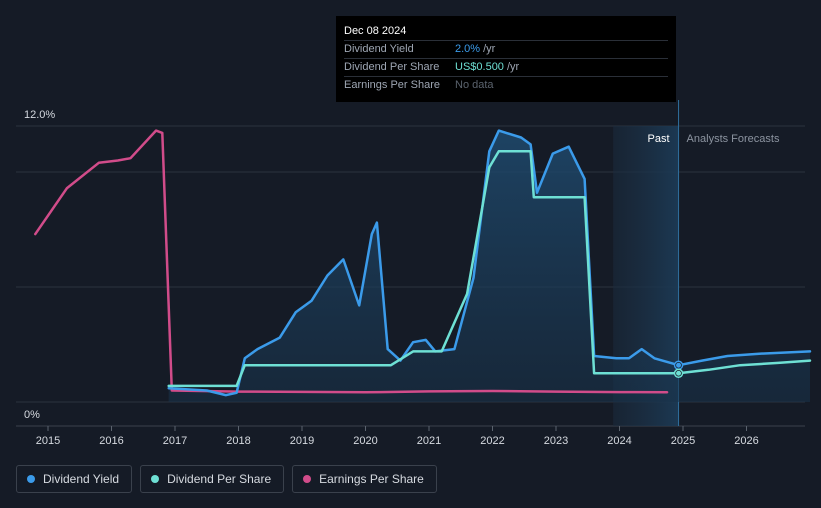  Describe the element at coordinates (371, 479) in the screenshot. I see `legend-label: Earnings Per Share` at that location.